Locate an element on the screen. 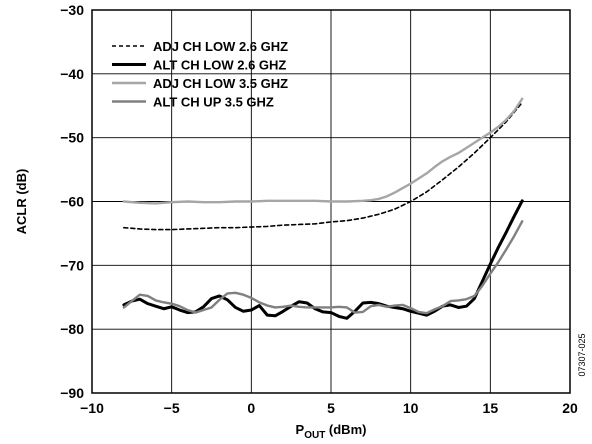  y-tick-label: −80 is located at coordinates (72, 329).